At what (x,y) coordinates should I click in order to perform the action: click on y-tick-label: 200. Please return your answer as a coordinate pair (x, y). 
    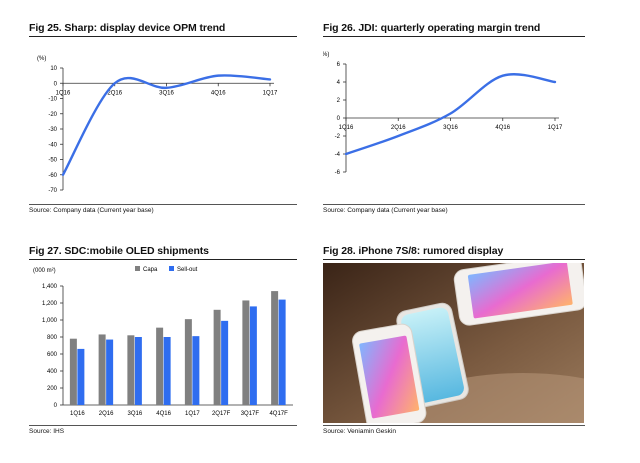
    Looking at the image, I should click on (52, 389).